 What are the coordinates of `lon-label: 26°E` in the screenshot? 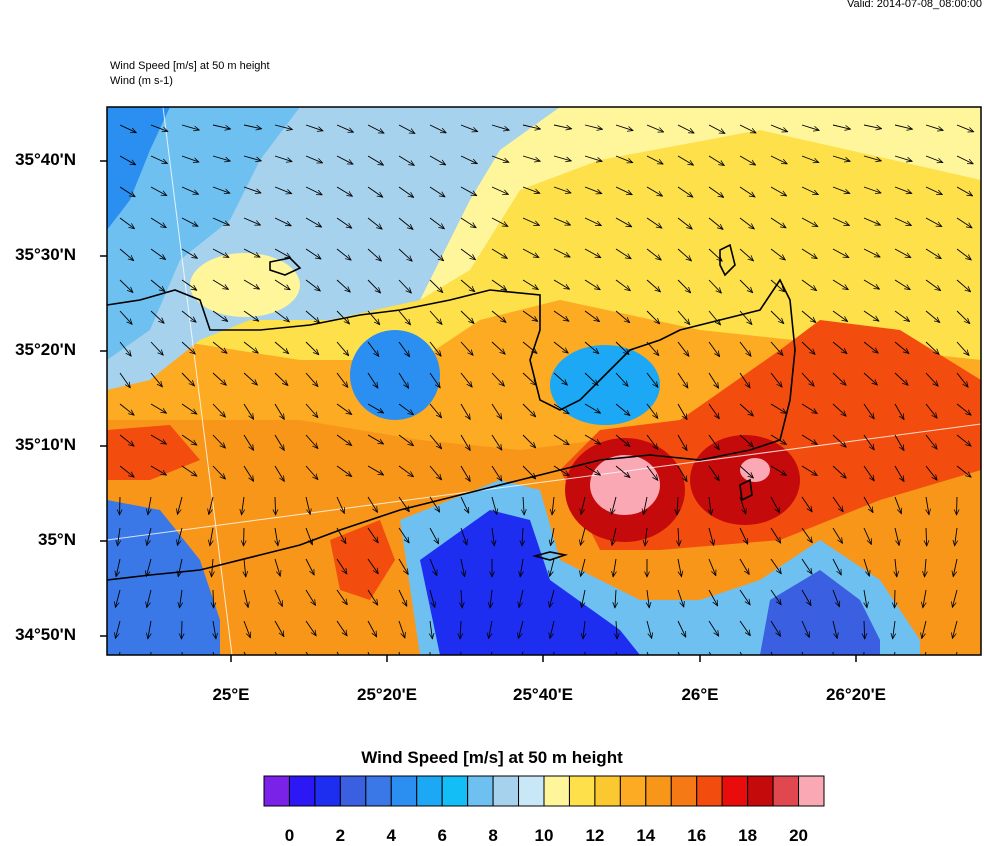 It's located at (699, 695).